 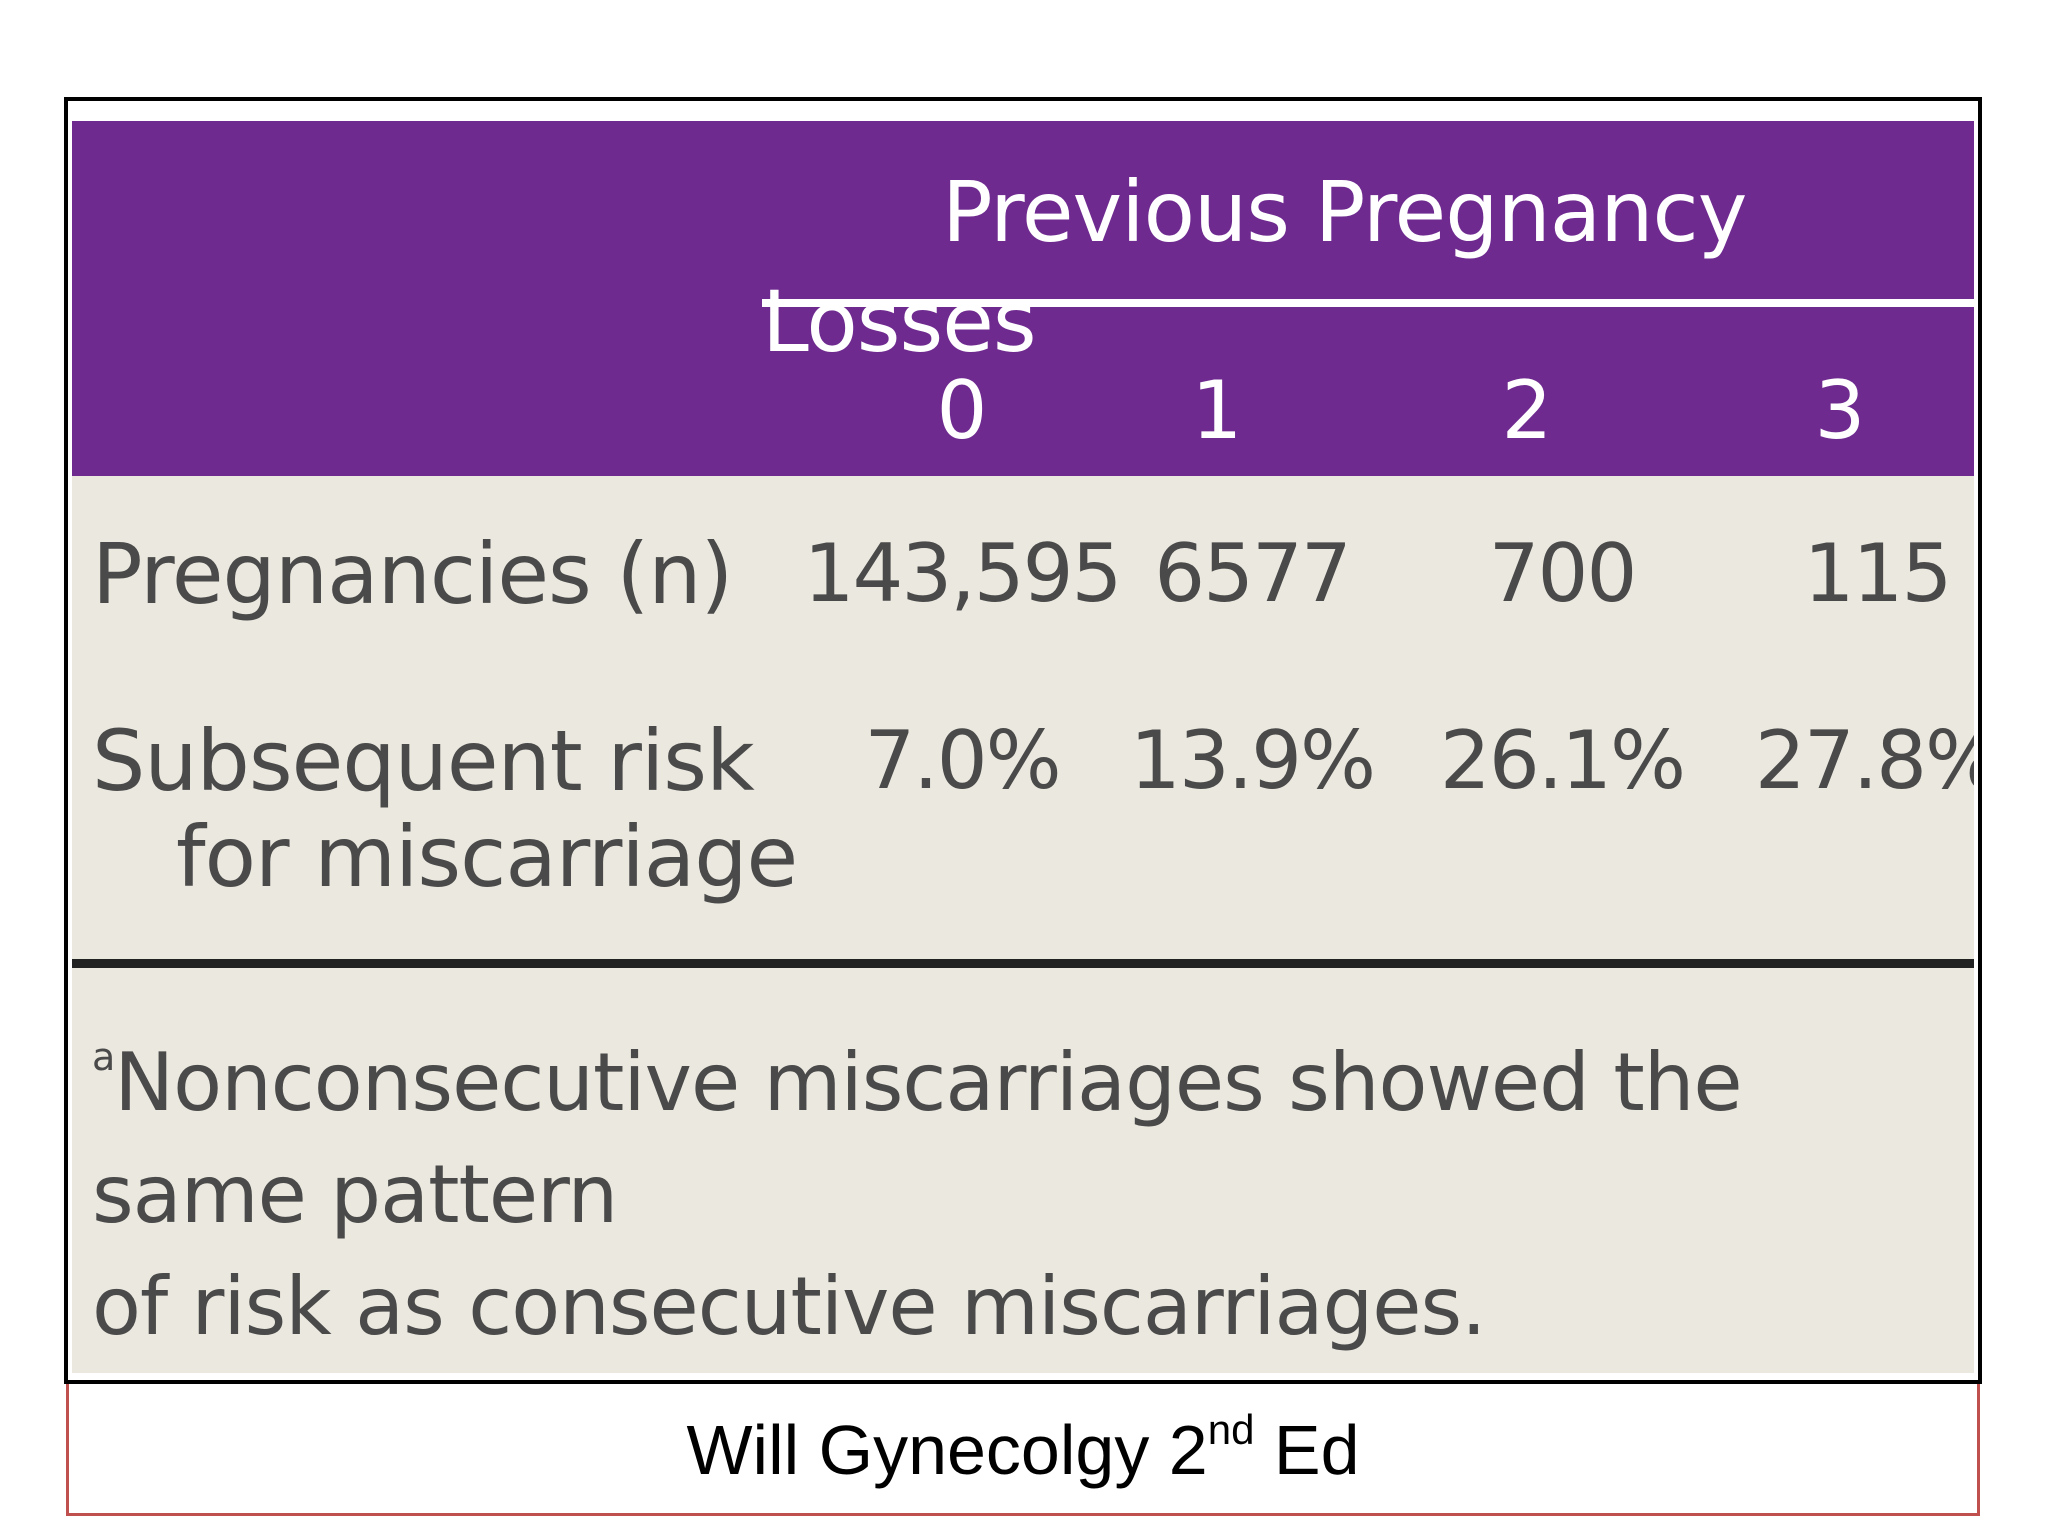 I want to click on caption-edition: Ed, so click(x=1307, y=1450).